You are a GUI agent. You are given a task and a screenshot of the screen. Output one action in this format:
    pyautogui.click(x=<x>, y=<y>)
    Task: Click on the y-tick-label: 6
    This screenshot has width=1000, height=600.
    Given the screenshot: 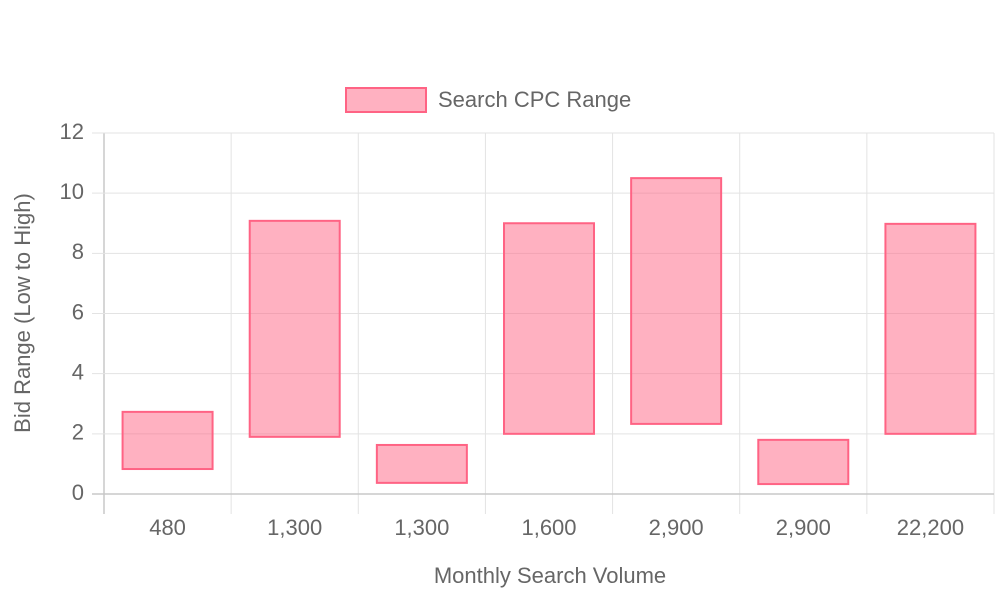 What is the action you would take?
    pyautogui.click(x=78, y=311)
    